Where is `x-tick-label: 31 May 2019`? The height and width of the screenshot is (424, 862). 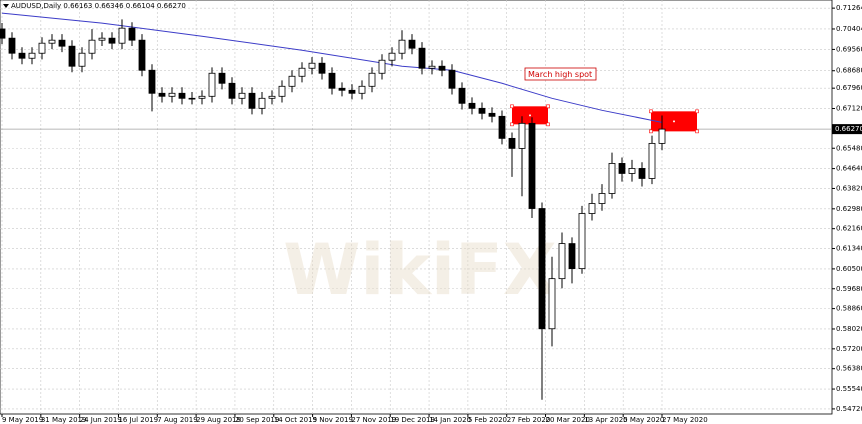 x-tick-label: 31 May 2019 is located at coordinates (64, 420).